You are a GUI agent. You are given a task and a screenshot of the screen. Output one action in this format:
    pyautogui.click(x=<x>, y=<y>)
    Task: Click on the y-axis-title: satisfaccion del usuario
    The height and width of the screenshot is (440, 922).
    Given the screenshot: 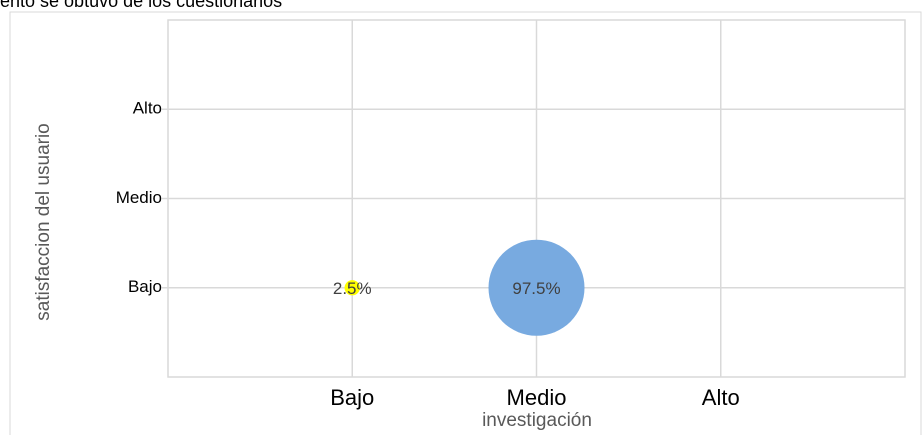 What is the action you would take?
    pyautogui.click(x=43, y=222)
    